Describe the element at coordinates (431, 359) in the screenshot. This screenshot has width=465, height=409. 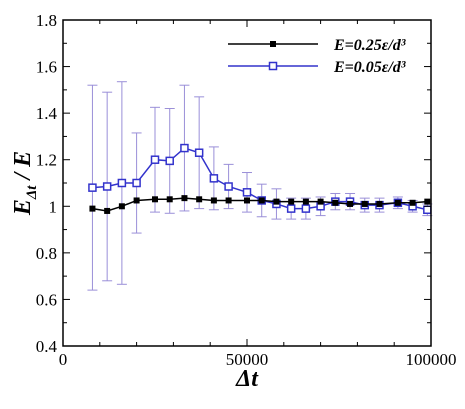
I see `x-tick-label: 100000` at that location.